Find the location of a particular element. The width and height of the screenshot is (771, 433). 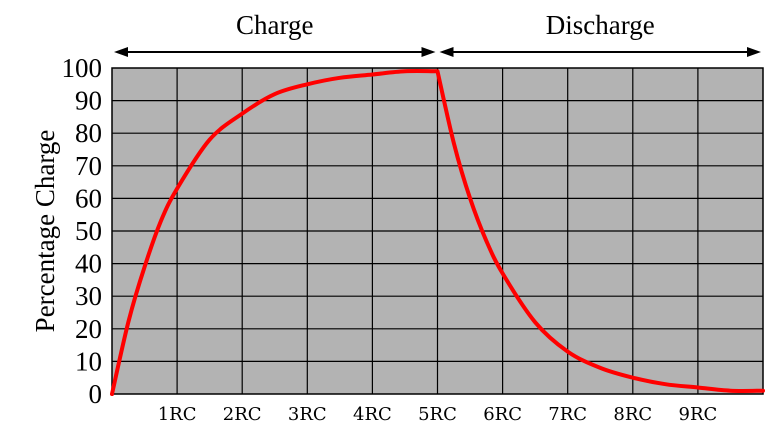

y-tick-label: 10 is located at coordinates (88, 361).